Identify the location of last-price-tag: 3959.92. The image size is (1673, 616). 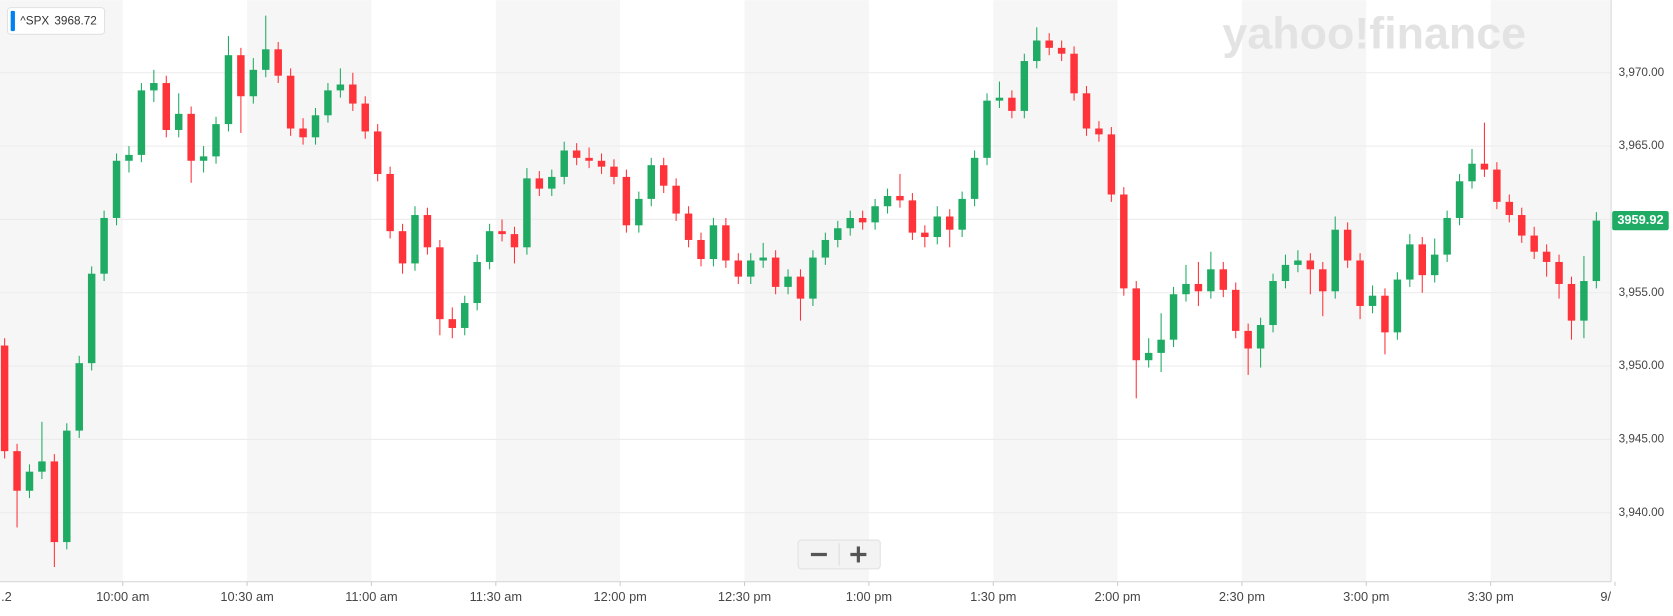
(1640, 221).